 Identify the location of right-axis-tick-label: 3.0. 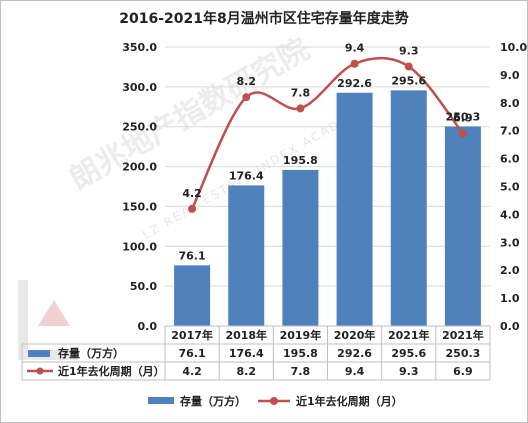
(510, 242).